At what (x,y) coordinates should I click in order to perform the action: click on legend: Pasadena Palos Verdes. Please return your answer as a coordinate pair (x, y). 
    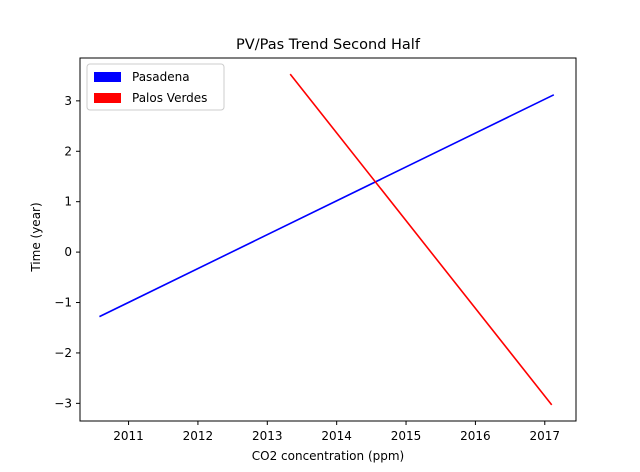
    Looking at the image, I should click on (155, 87).